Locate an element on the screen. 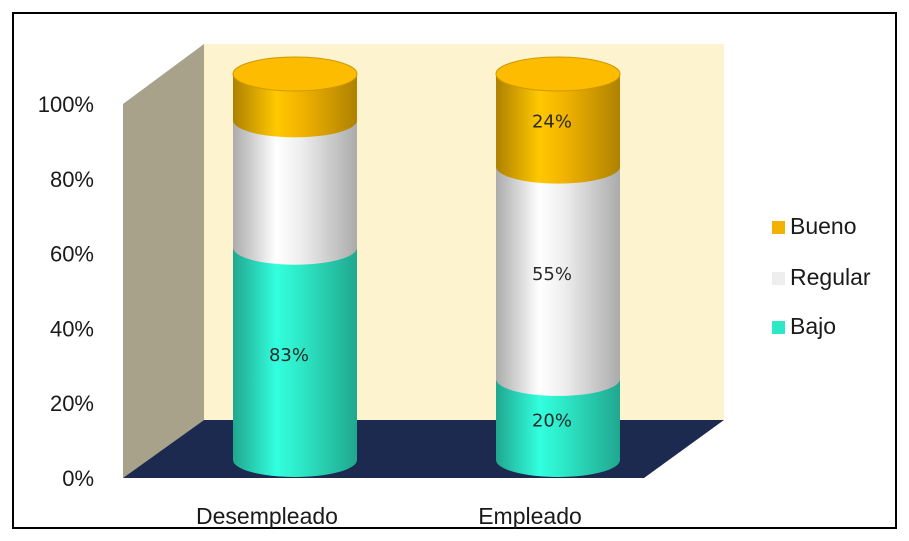  category-label: Desempleado is located at coordinates (267, 516).